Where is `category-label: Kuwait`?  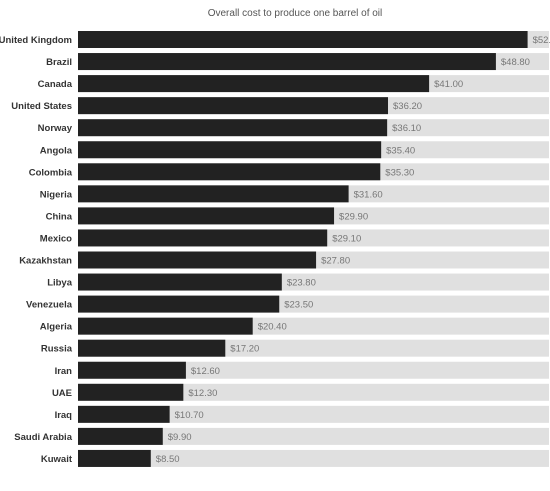 category-label: Kuwait is located at coordinates (57, 459).